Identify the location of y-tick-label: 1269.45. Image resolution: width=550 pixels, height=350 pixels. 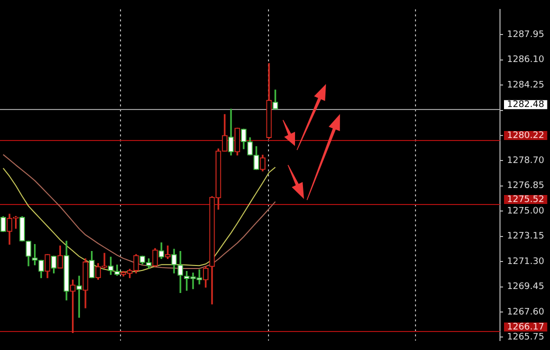
(525, 287).